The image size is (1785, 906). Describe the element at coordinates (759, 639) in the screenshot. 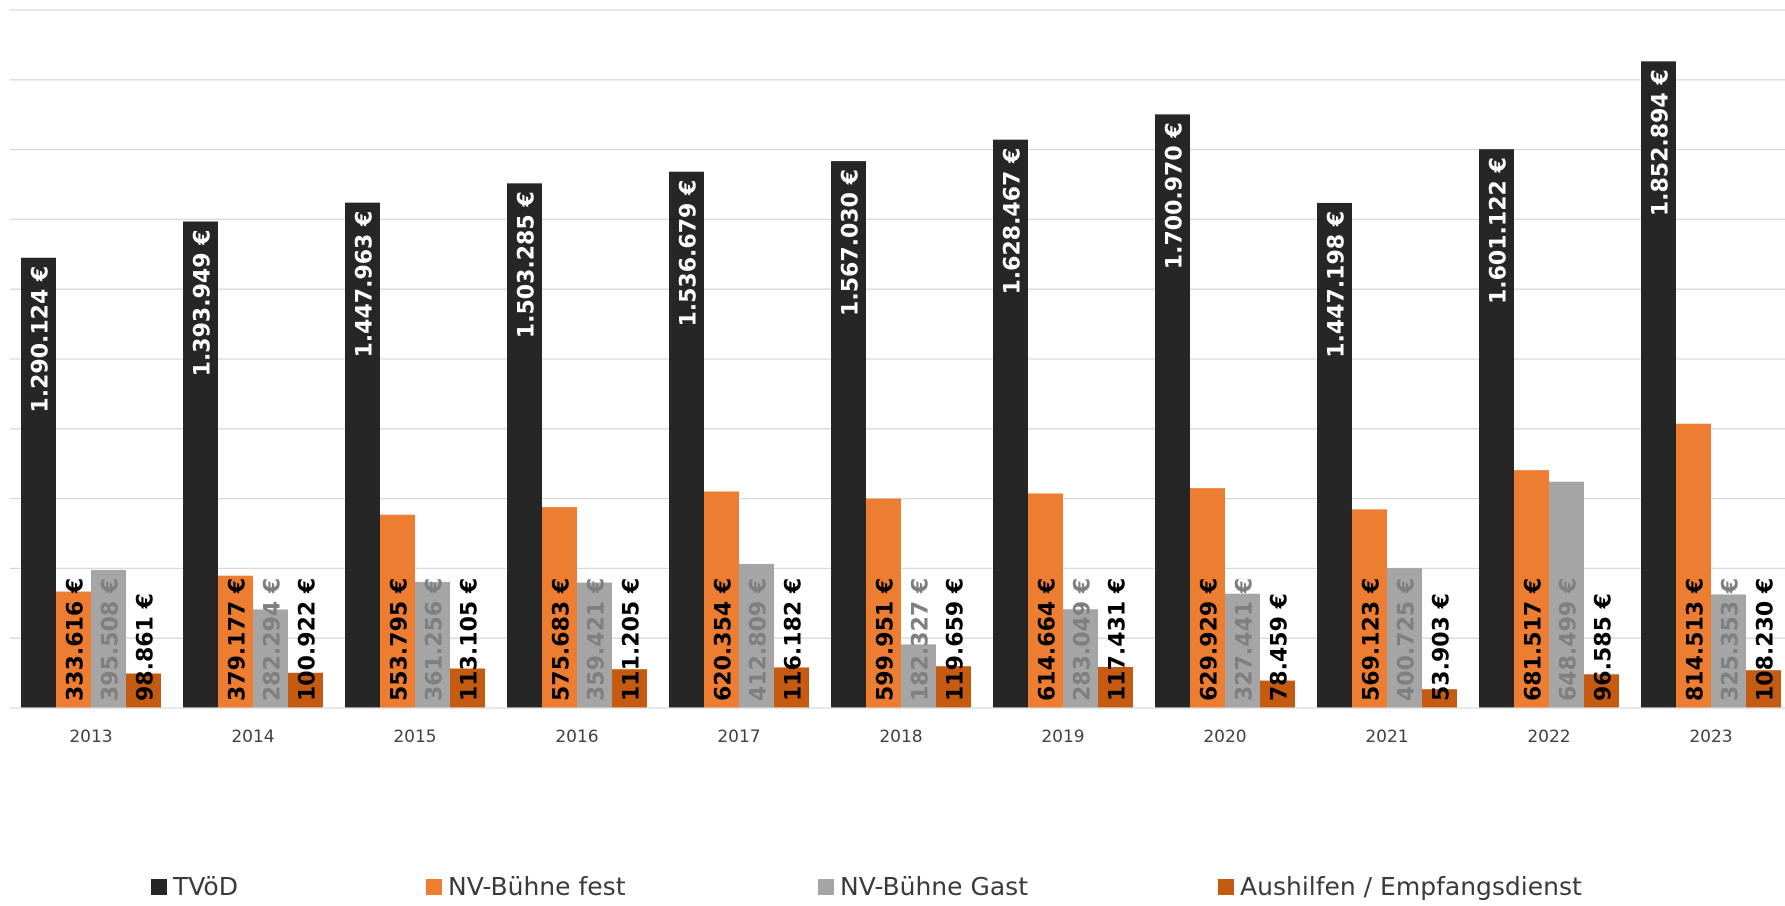

I see `data-label-2017-s2: 412.809 €` at that location.